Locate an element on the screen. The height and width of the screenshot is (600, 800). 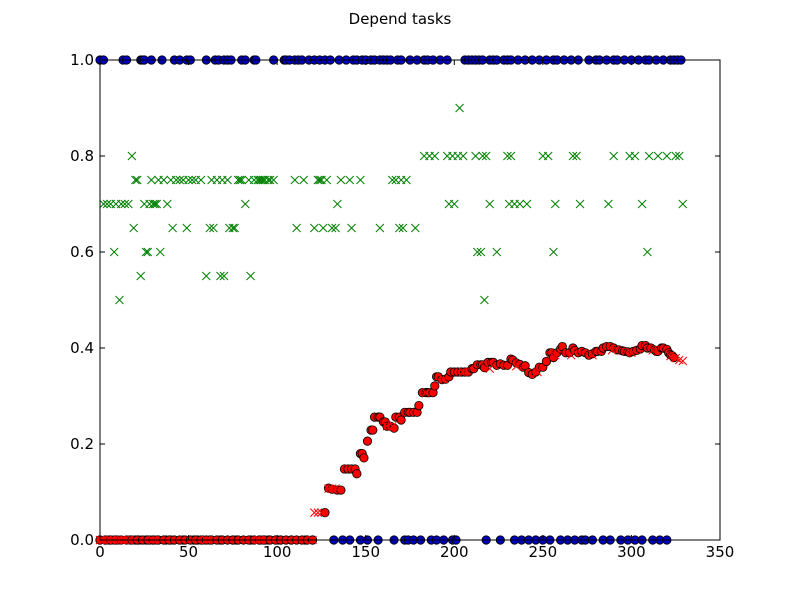
chart-title: Depend tasks is located at coordinates (400, 19).